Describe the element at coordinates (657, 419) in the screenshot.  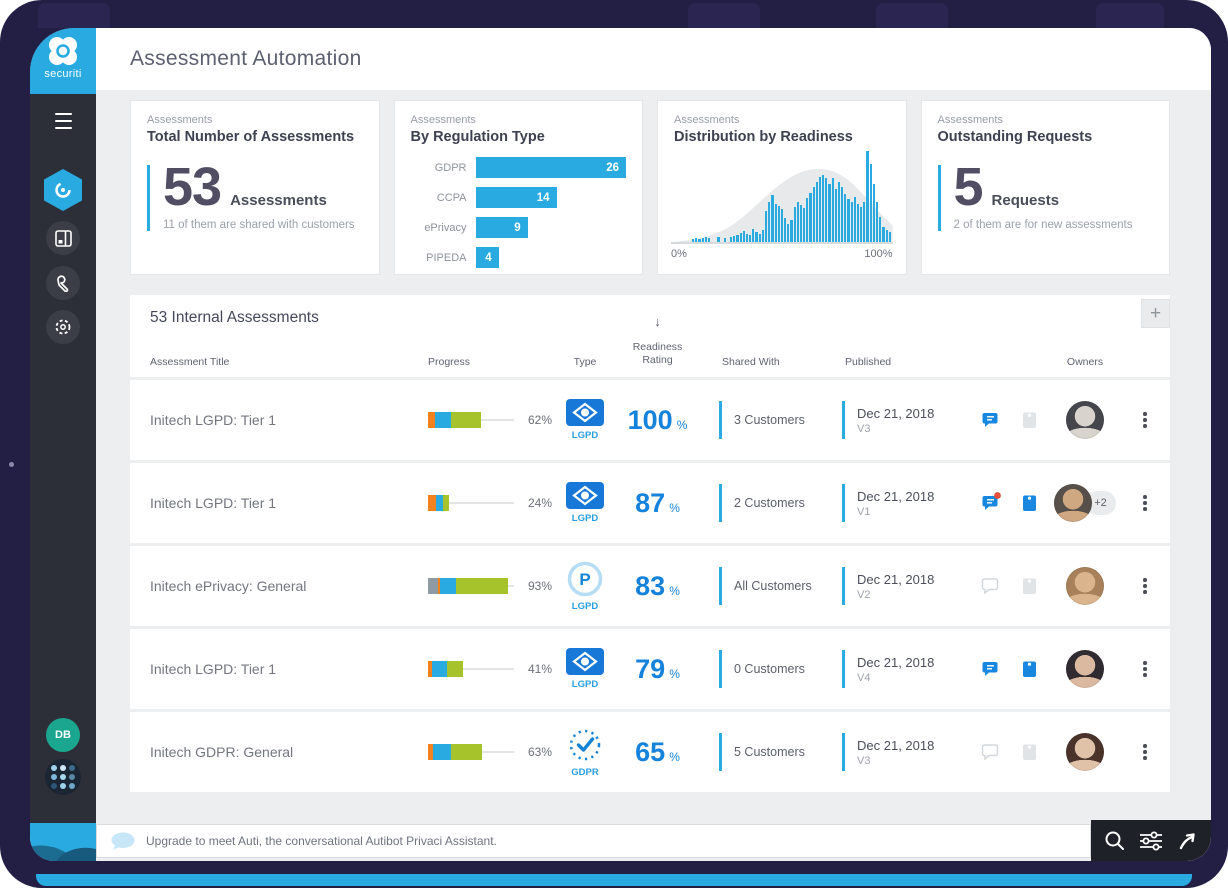
I see `readiness-rating: 100%` at that location.